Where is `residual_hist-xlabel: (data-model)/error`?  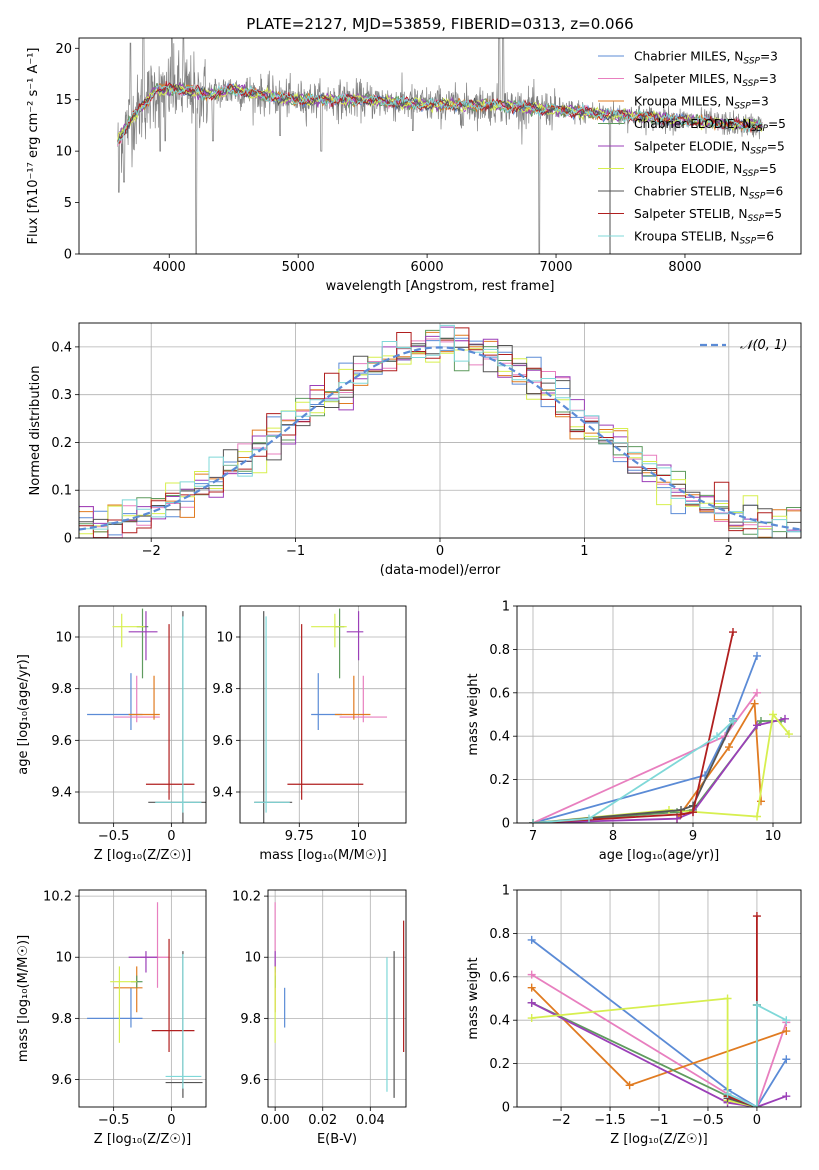
residual_hist-xlabel: (data-model)/error is located at coordinates (440, 570).